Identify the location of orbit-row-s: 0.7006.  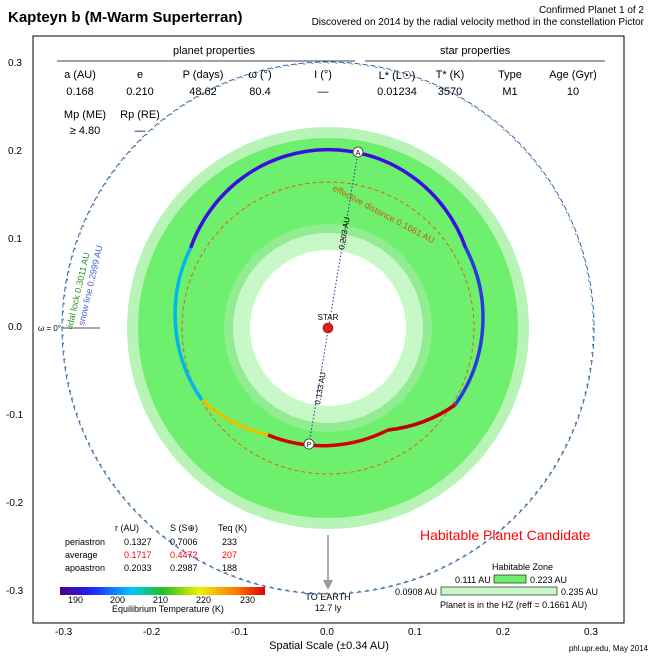
(184, 542).